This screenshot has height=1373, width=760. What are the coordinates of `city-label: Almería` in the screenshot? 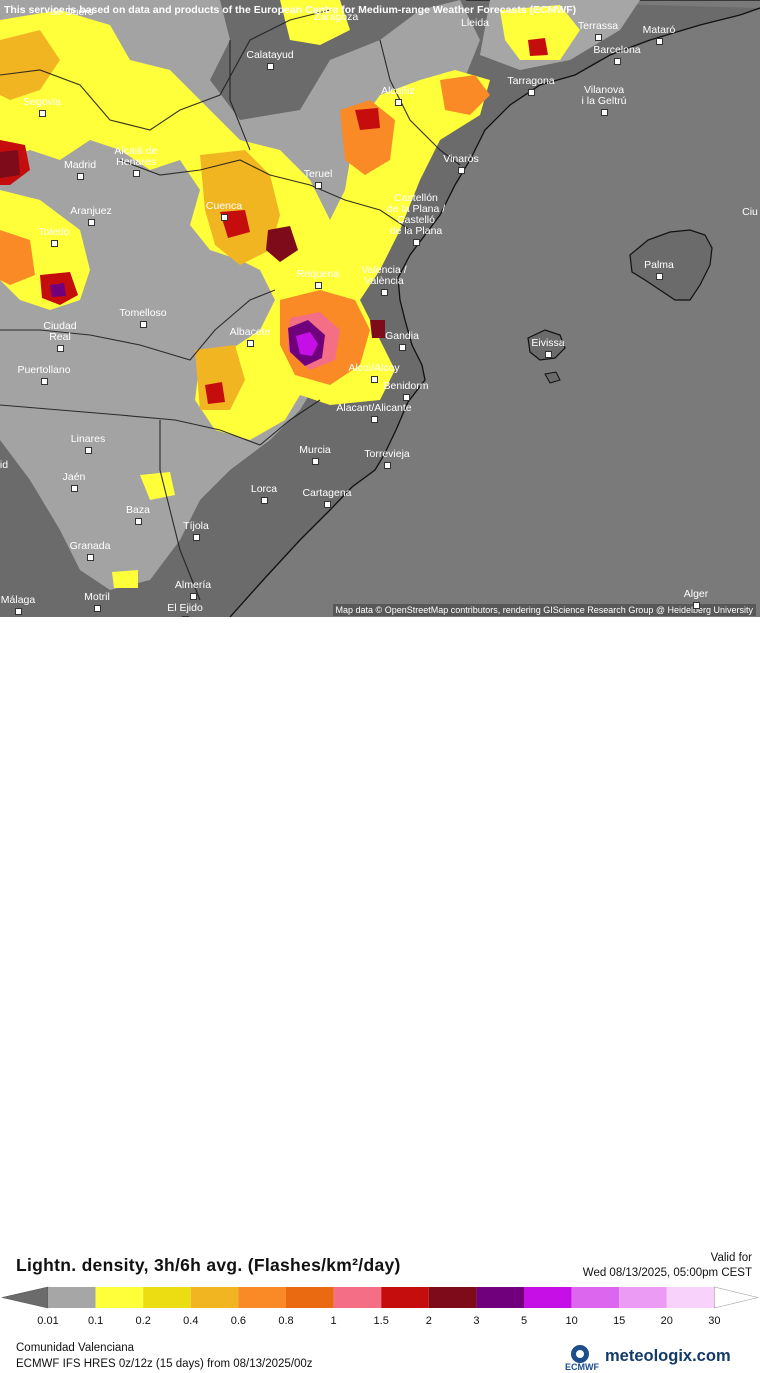 It's located at (193, 585).